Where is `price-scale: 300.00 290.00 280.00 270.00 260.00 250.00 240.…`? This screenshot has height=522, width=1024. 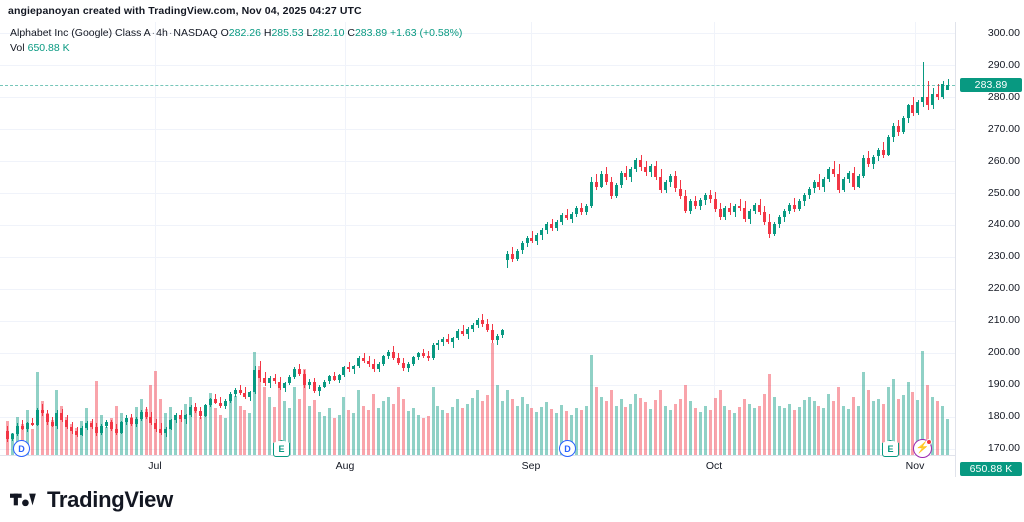
price-scale: 300.00 290.00 280.00 270.00 260.00 250.00 240.… is located at coordinates (989, 249).